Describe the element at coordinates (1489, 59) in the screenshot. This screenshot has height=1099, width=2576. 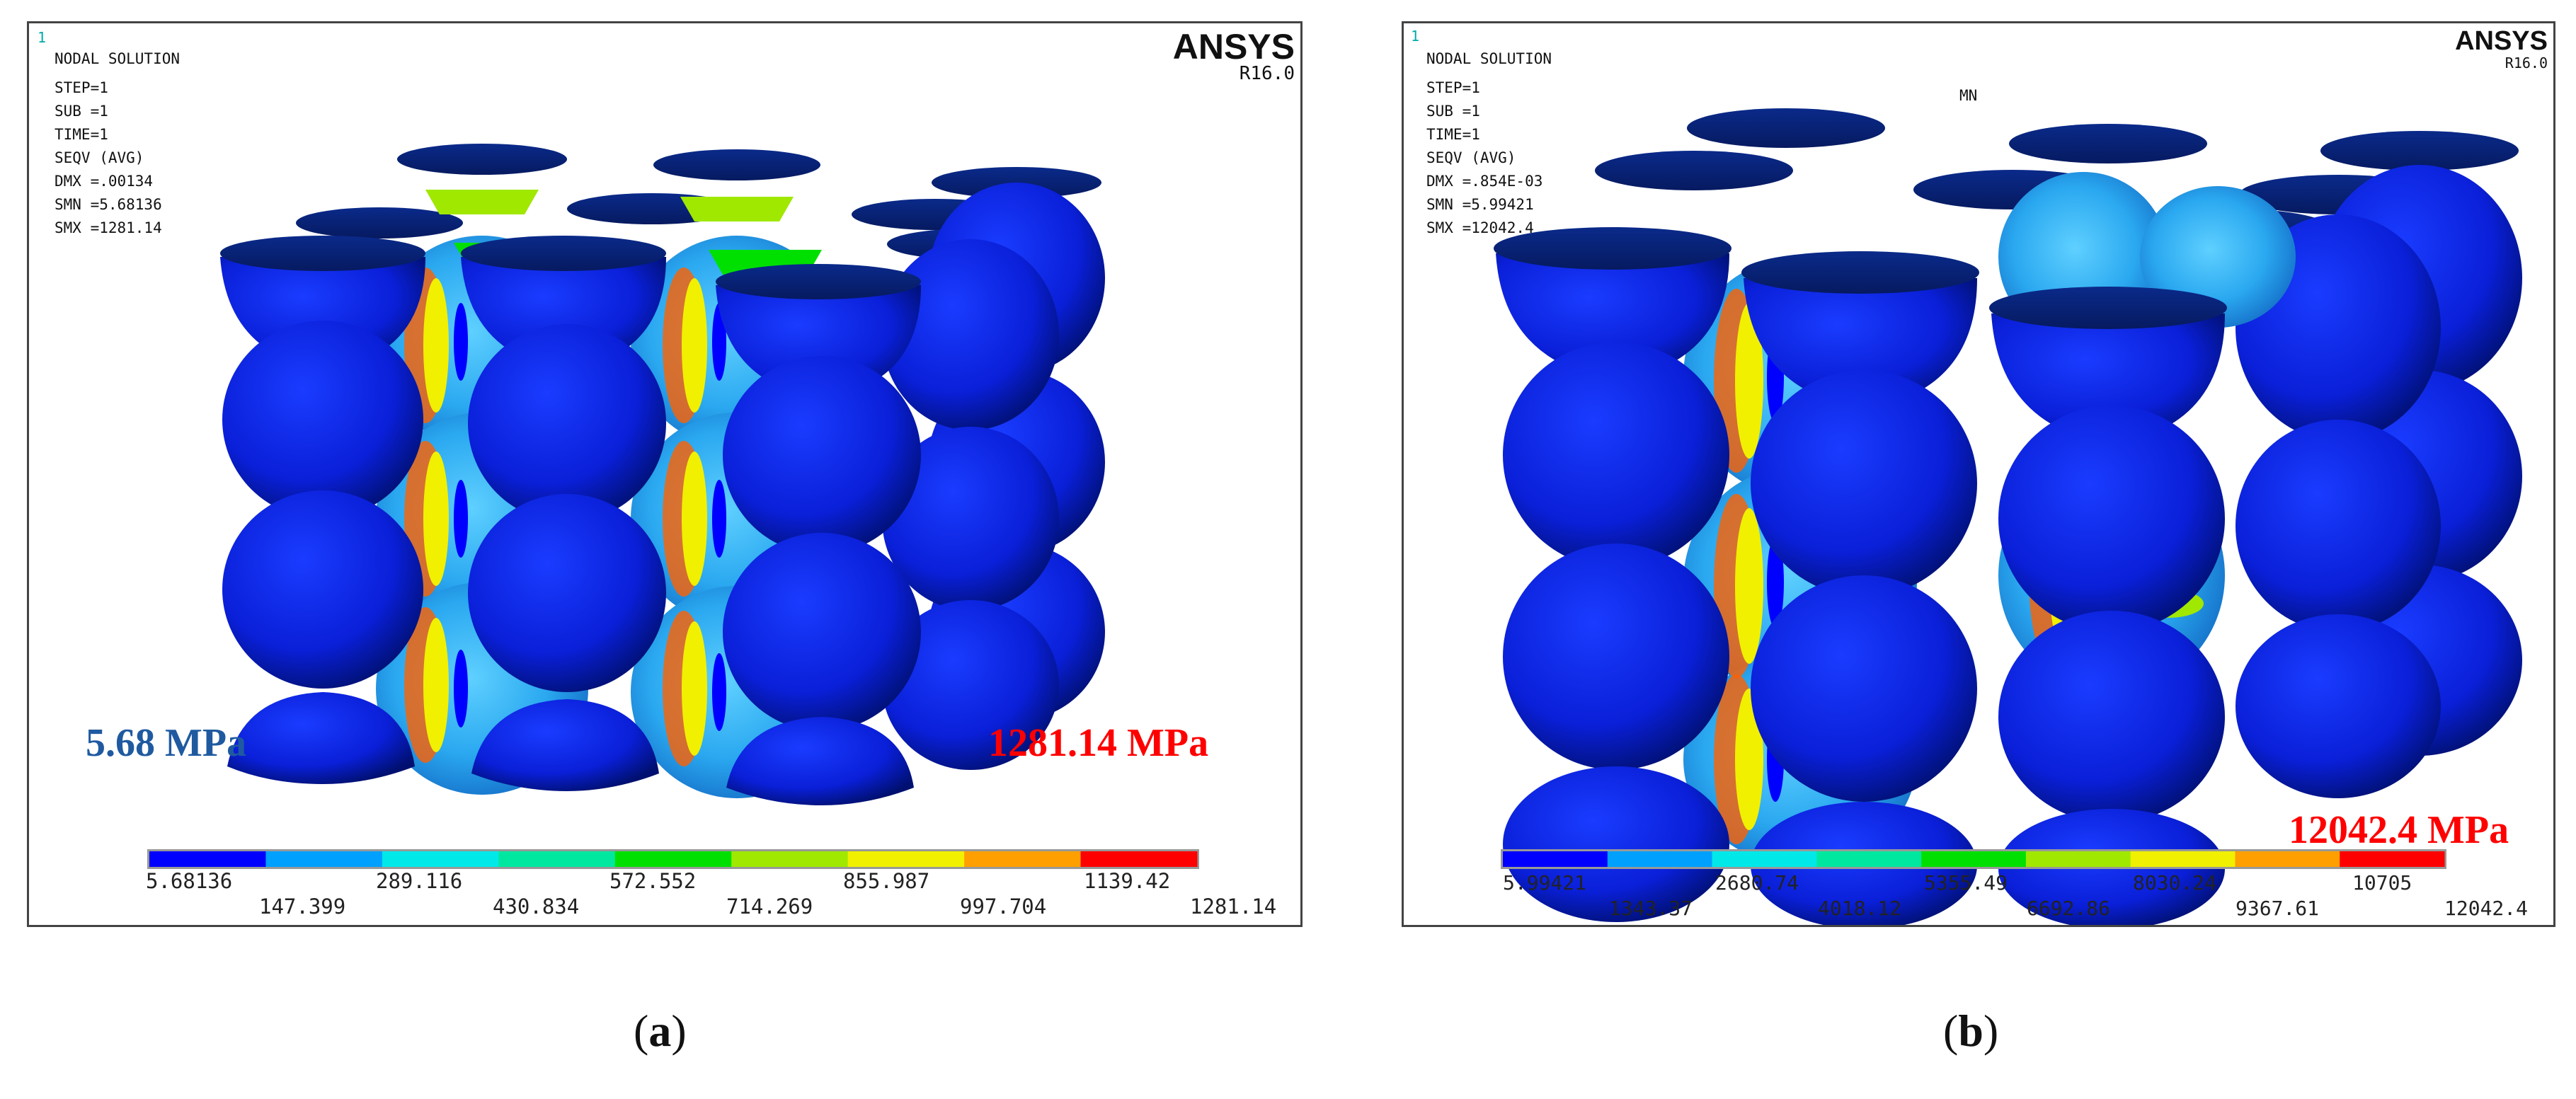
I see `title-b: NODAL SOLUTION` at that location.